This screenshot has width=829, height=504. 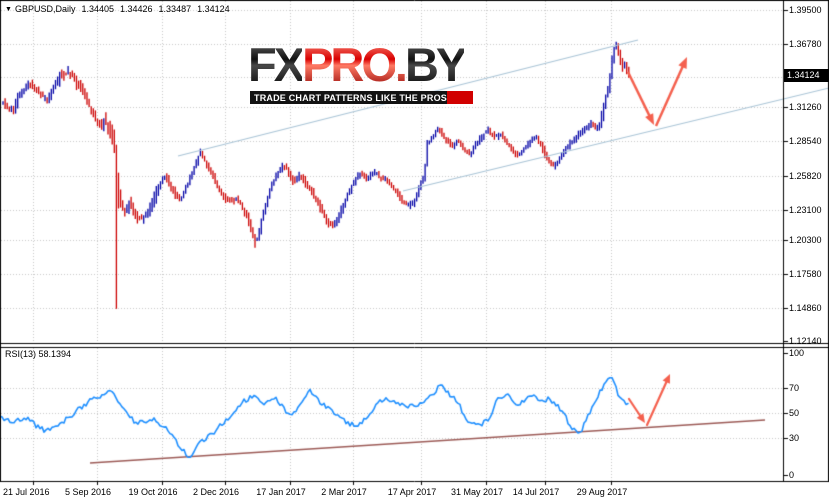 I want to click on rsi-tick-label: 30, so click(x=794, y=438).